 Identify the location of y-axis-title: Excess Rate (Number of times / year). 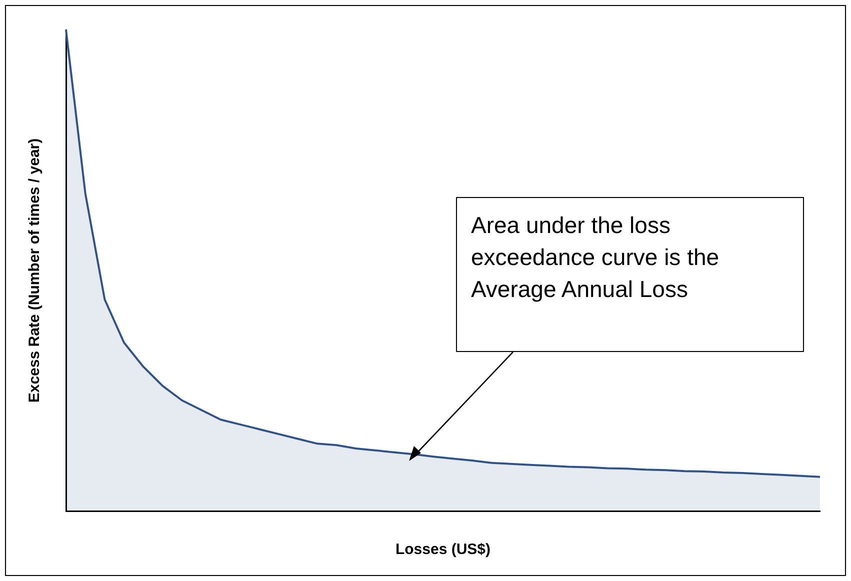
(35, 270).